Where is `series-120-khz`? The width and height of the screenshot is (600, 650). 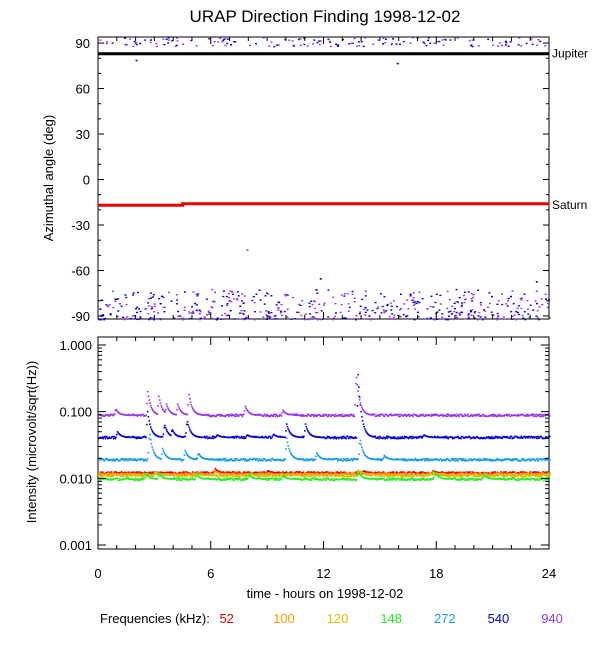 series-120-khz is located at coordinates (324, 474).